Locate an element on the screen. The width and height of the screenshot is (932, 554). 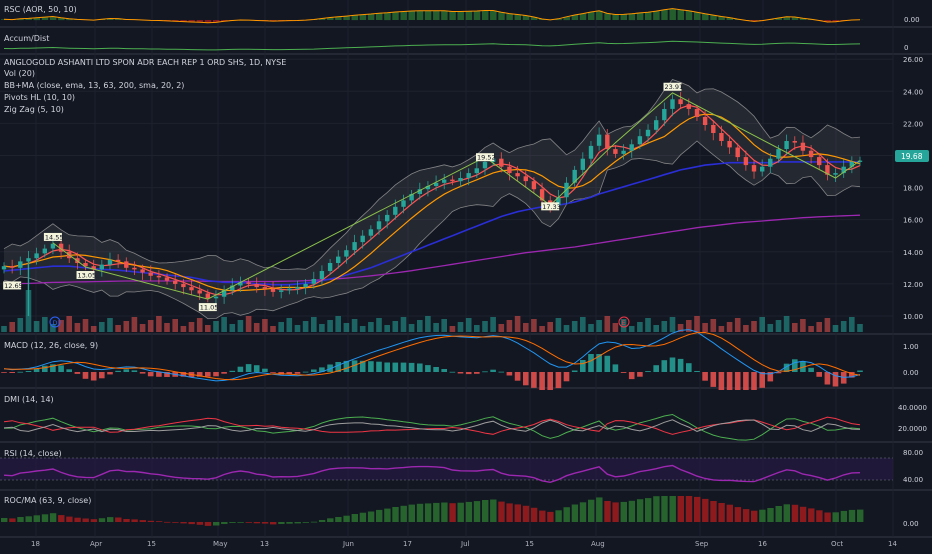
pivot-value: 11.05 is located at coordinates (209, 308).